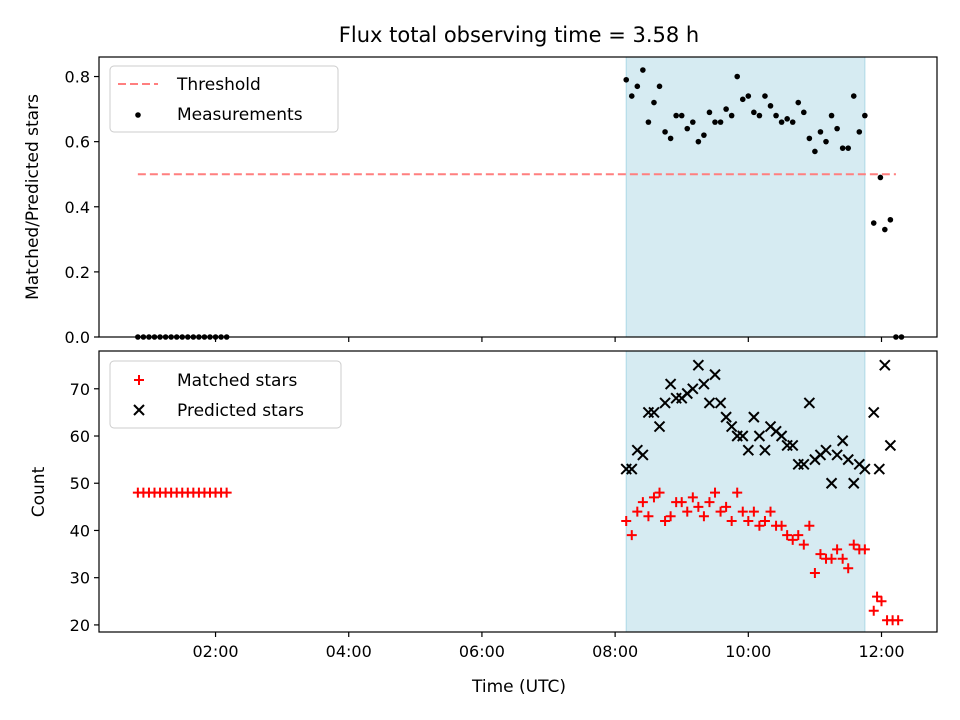 The width and height of the screenshot is (960, 720). What do you see at coordinates (482, 651) in the screenshot?
I see `count-x-tick-label: 06:00` at bounding box center [482, 651].